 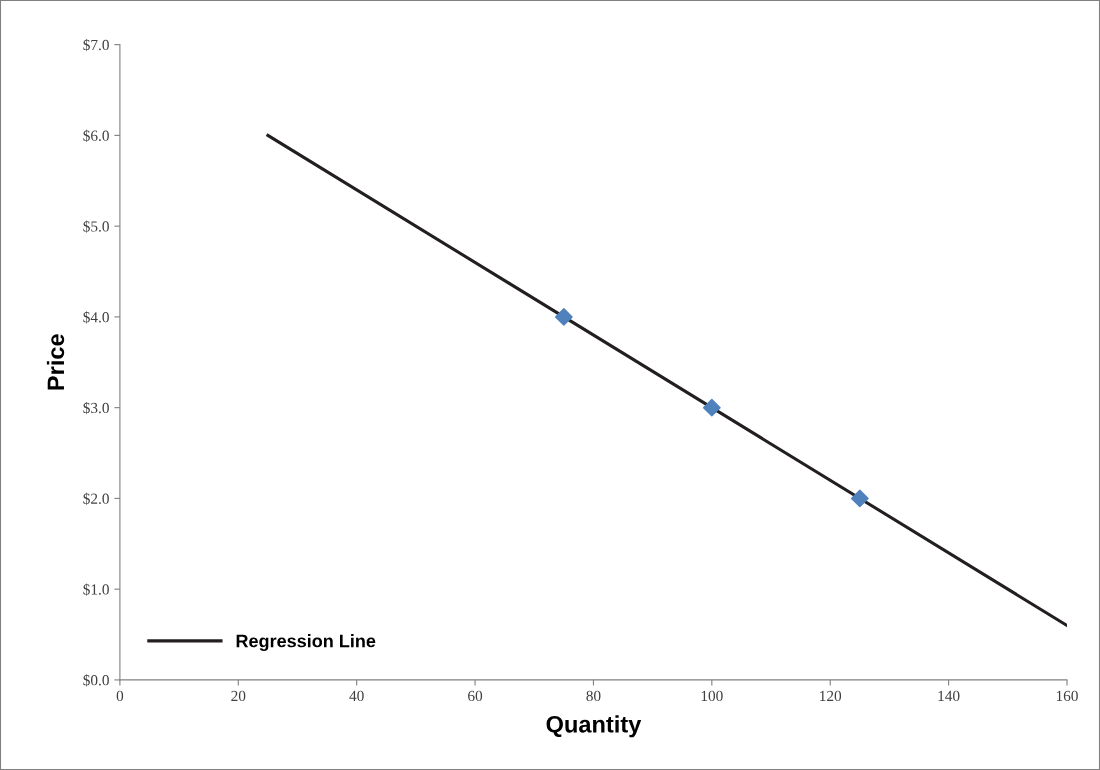 I want to click on y-tick-label: $1.0, so click(x=96, y=589).